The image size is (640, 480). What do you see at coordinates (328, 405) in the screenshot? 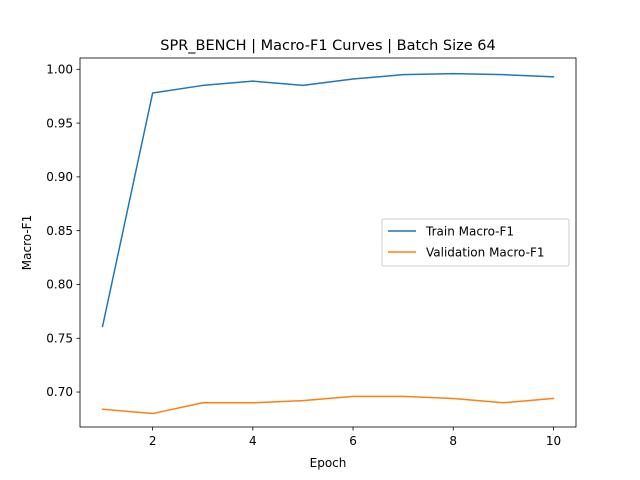
I see `series-line-validation` at bounding box center [328, 405].